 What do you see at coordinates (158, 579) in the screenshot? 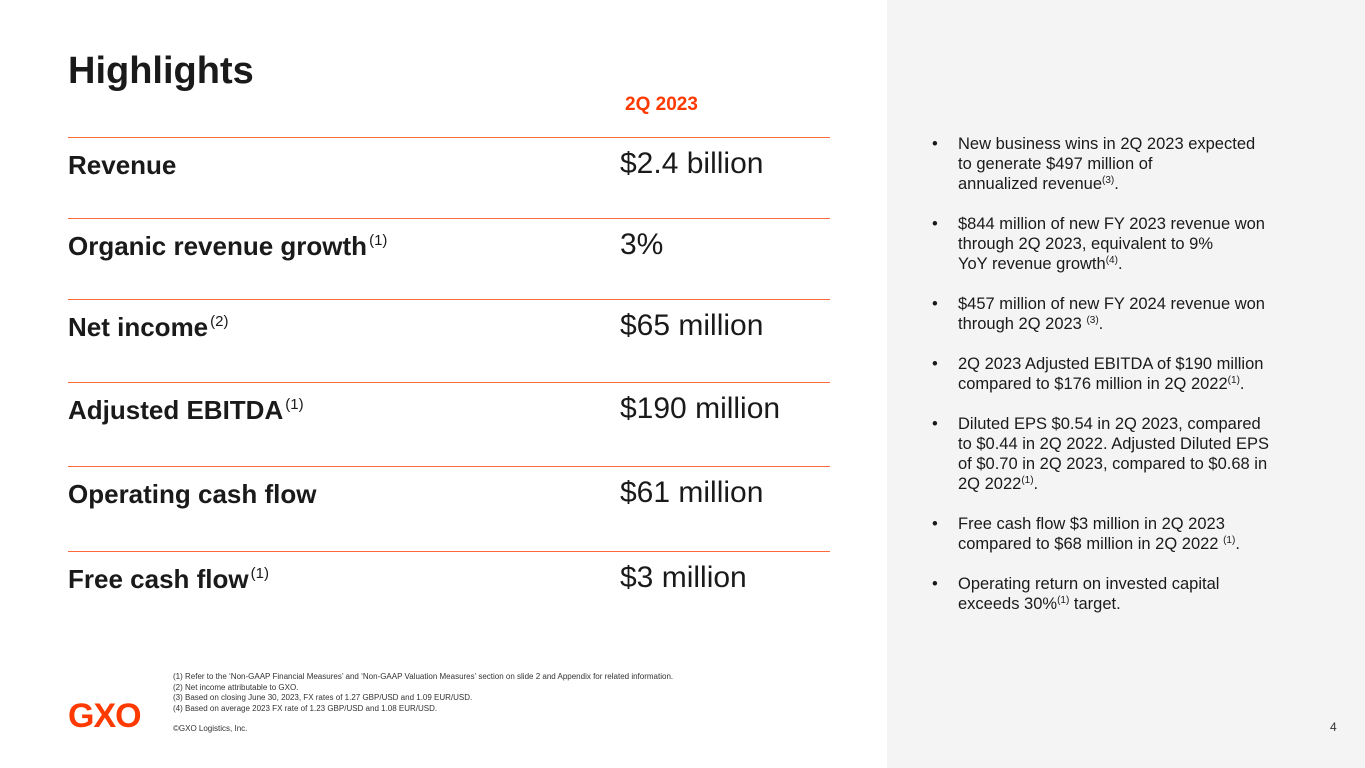
I see `metric-label-text: Free cash flow` at bounding box center [158, 579].